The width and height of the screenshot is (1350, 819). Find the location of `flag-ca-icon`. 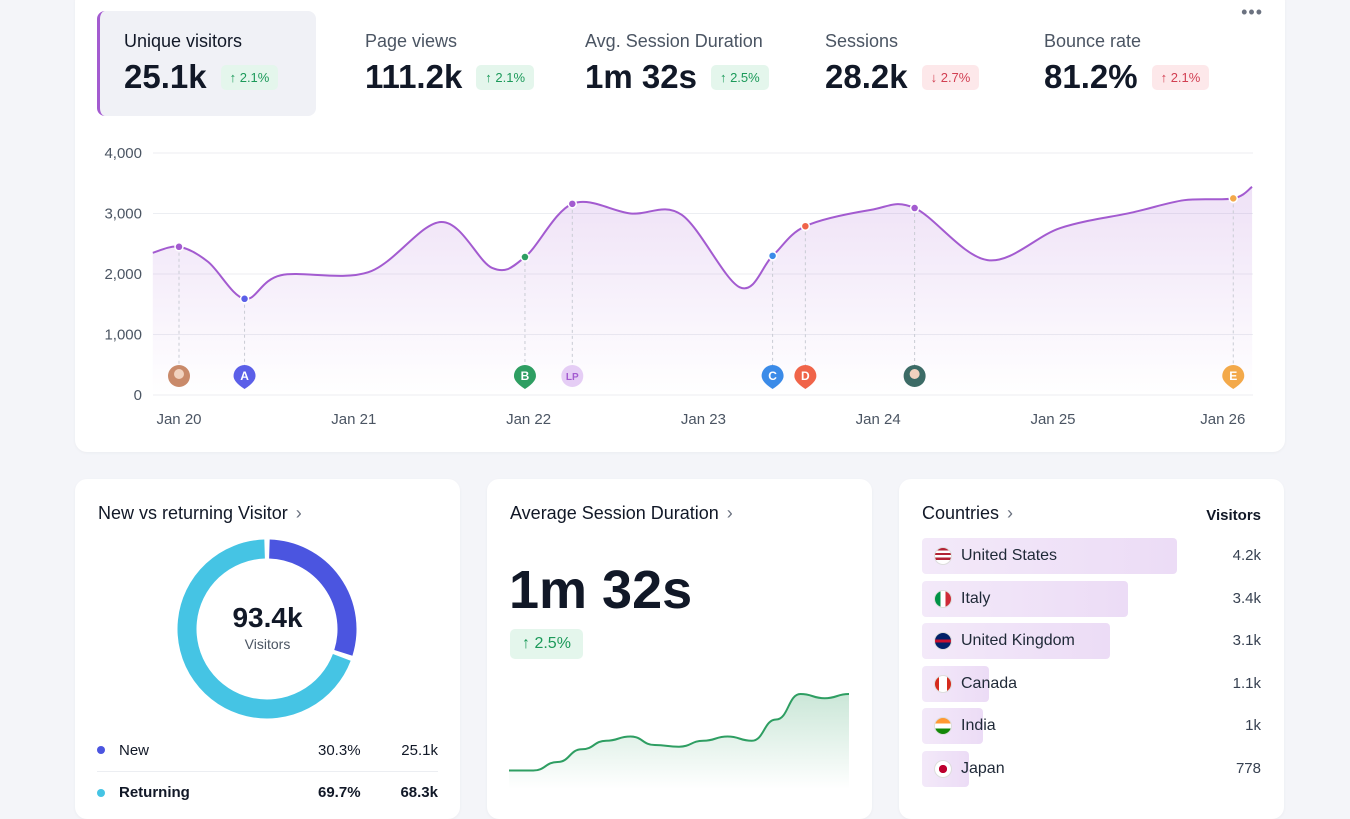

flag-ca-icon is located at coordinates (943, 683).